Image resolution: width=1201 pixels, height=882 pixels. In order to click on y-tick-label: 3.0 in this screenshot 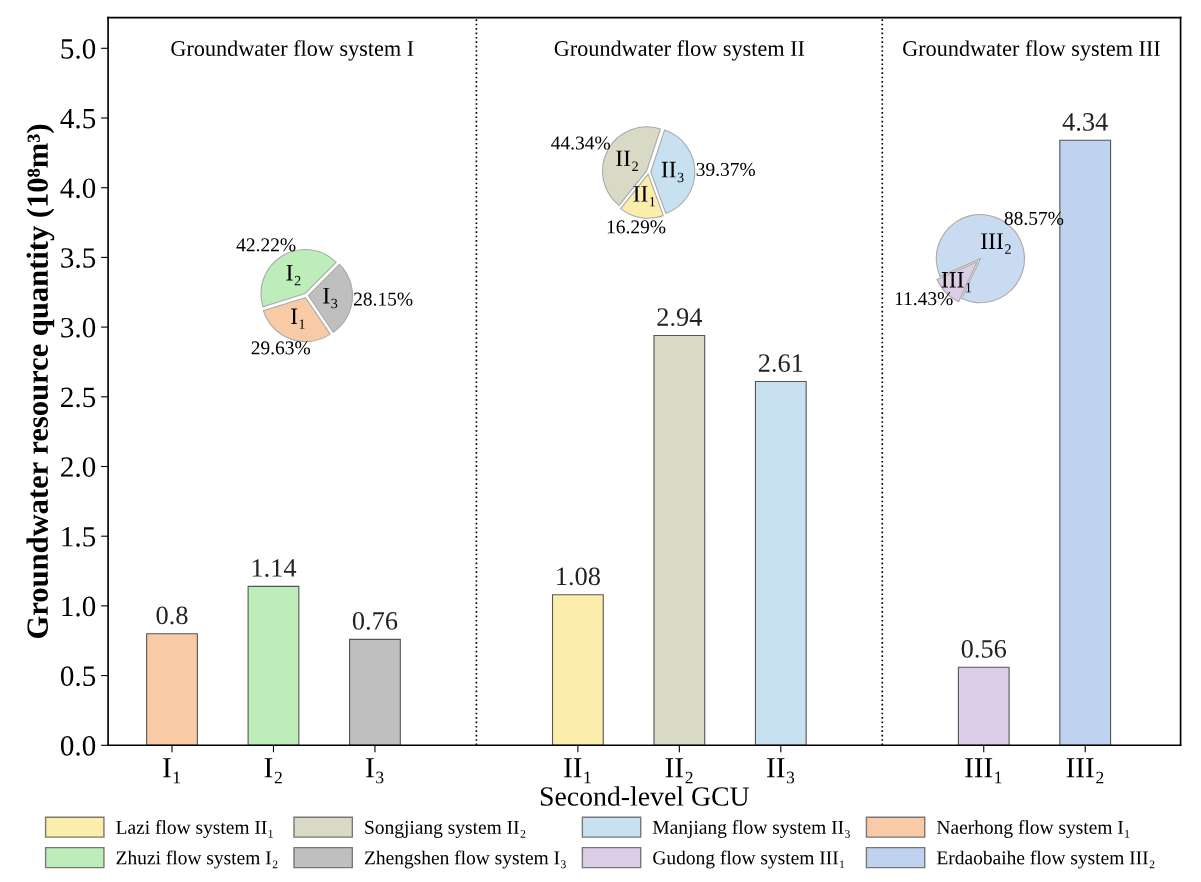, I will do `click(78, 327)`.